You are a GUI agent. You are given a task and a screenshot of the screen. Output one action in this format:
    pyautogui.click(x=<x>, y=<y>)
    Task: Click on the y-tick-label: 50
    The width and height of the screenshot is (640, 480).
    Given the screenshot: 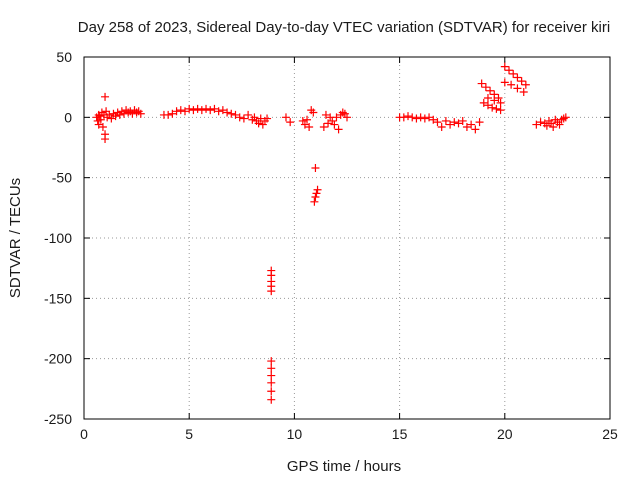 What is the action you would take?
    pyautogui.click(x=64, y=57)
    